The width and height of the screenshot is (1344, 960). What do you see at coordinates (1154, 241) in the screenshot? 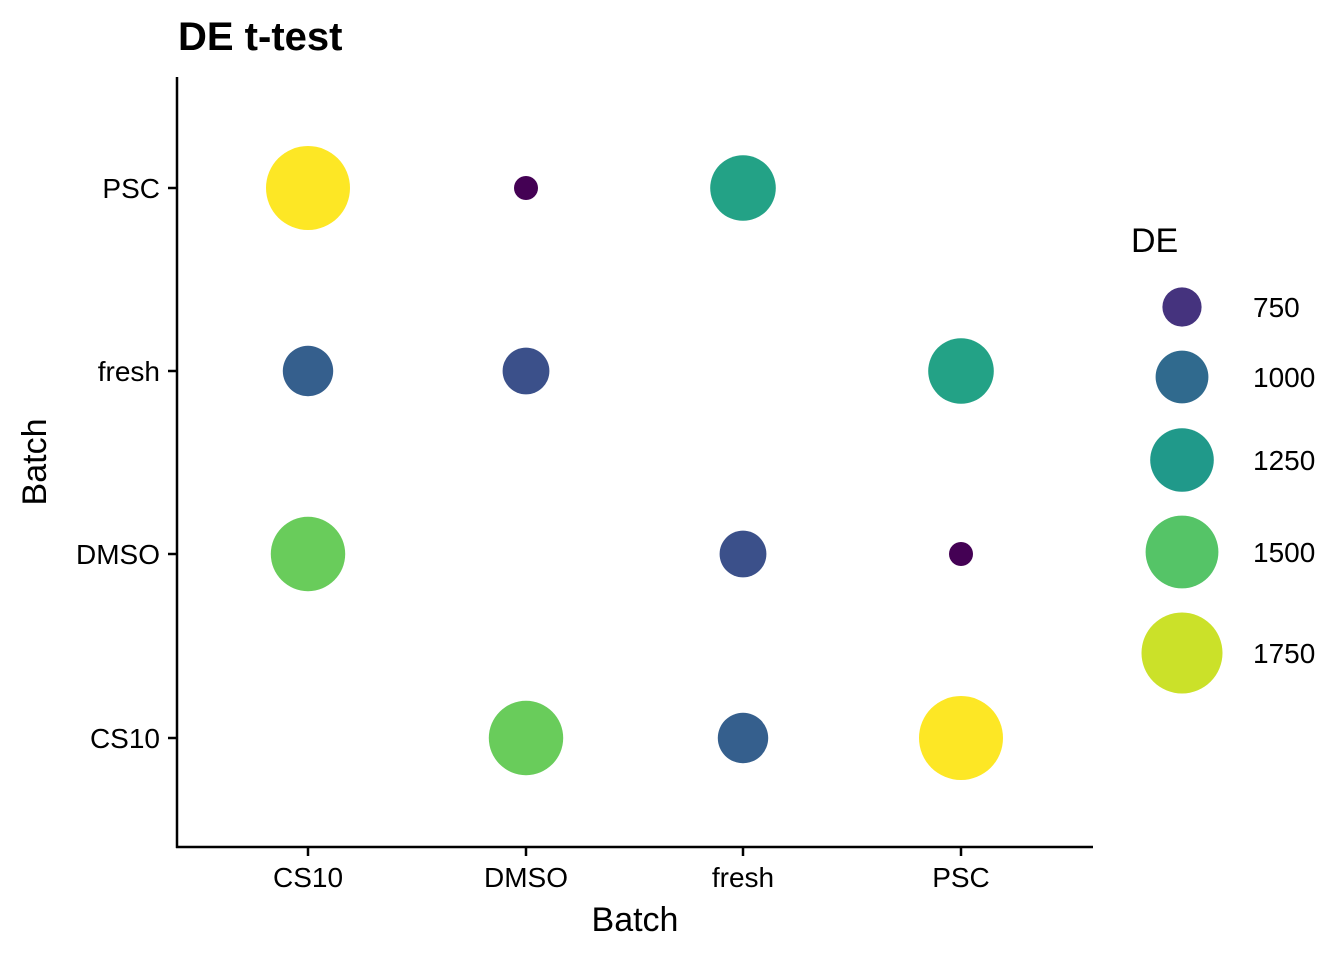
I see `legend-title: DE` at bounding box center [1154, 241].